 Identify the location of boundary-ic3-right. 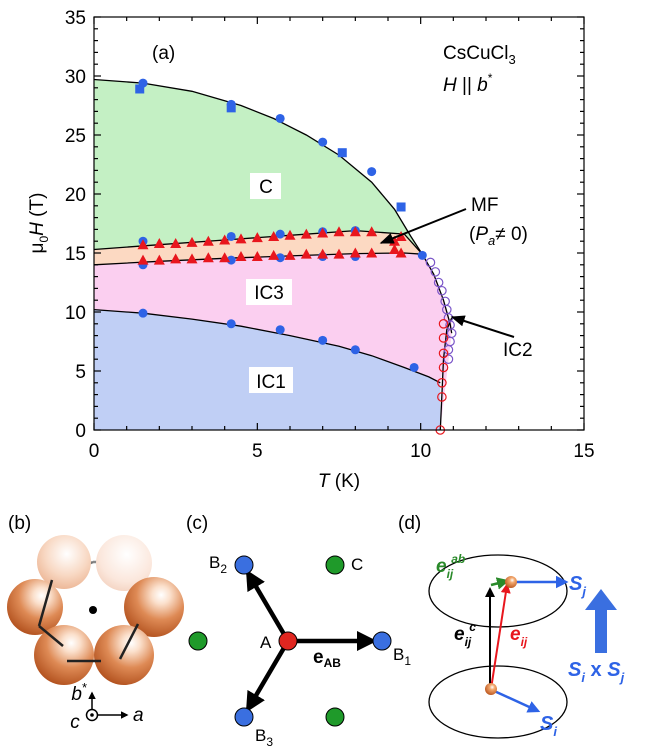
(437, 293).